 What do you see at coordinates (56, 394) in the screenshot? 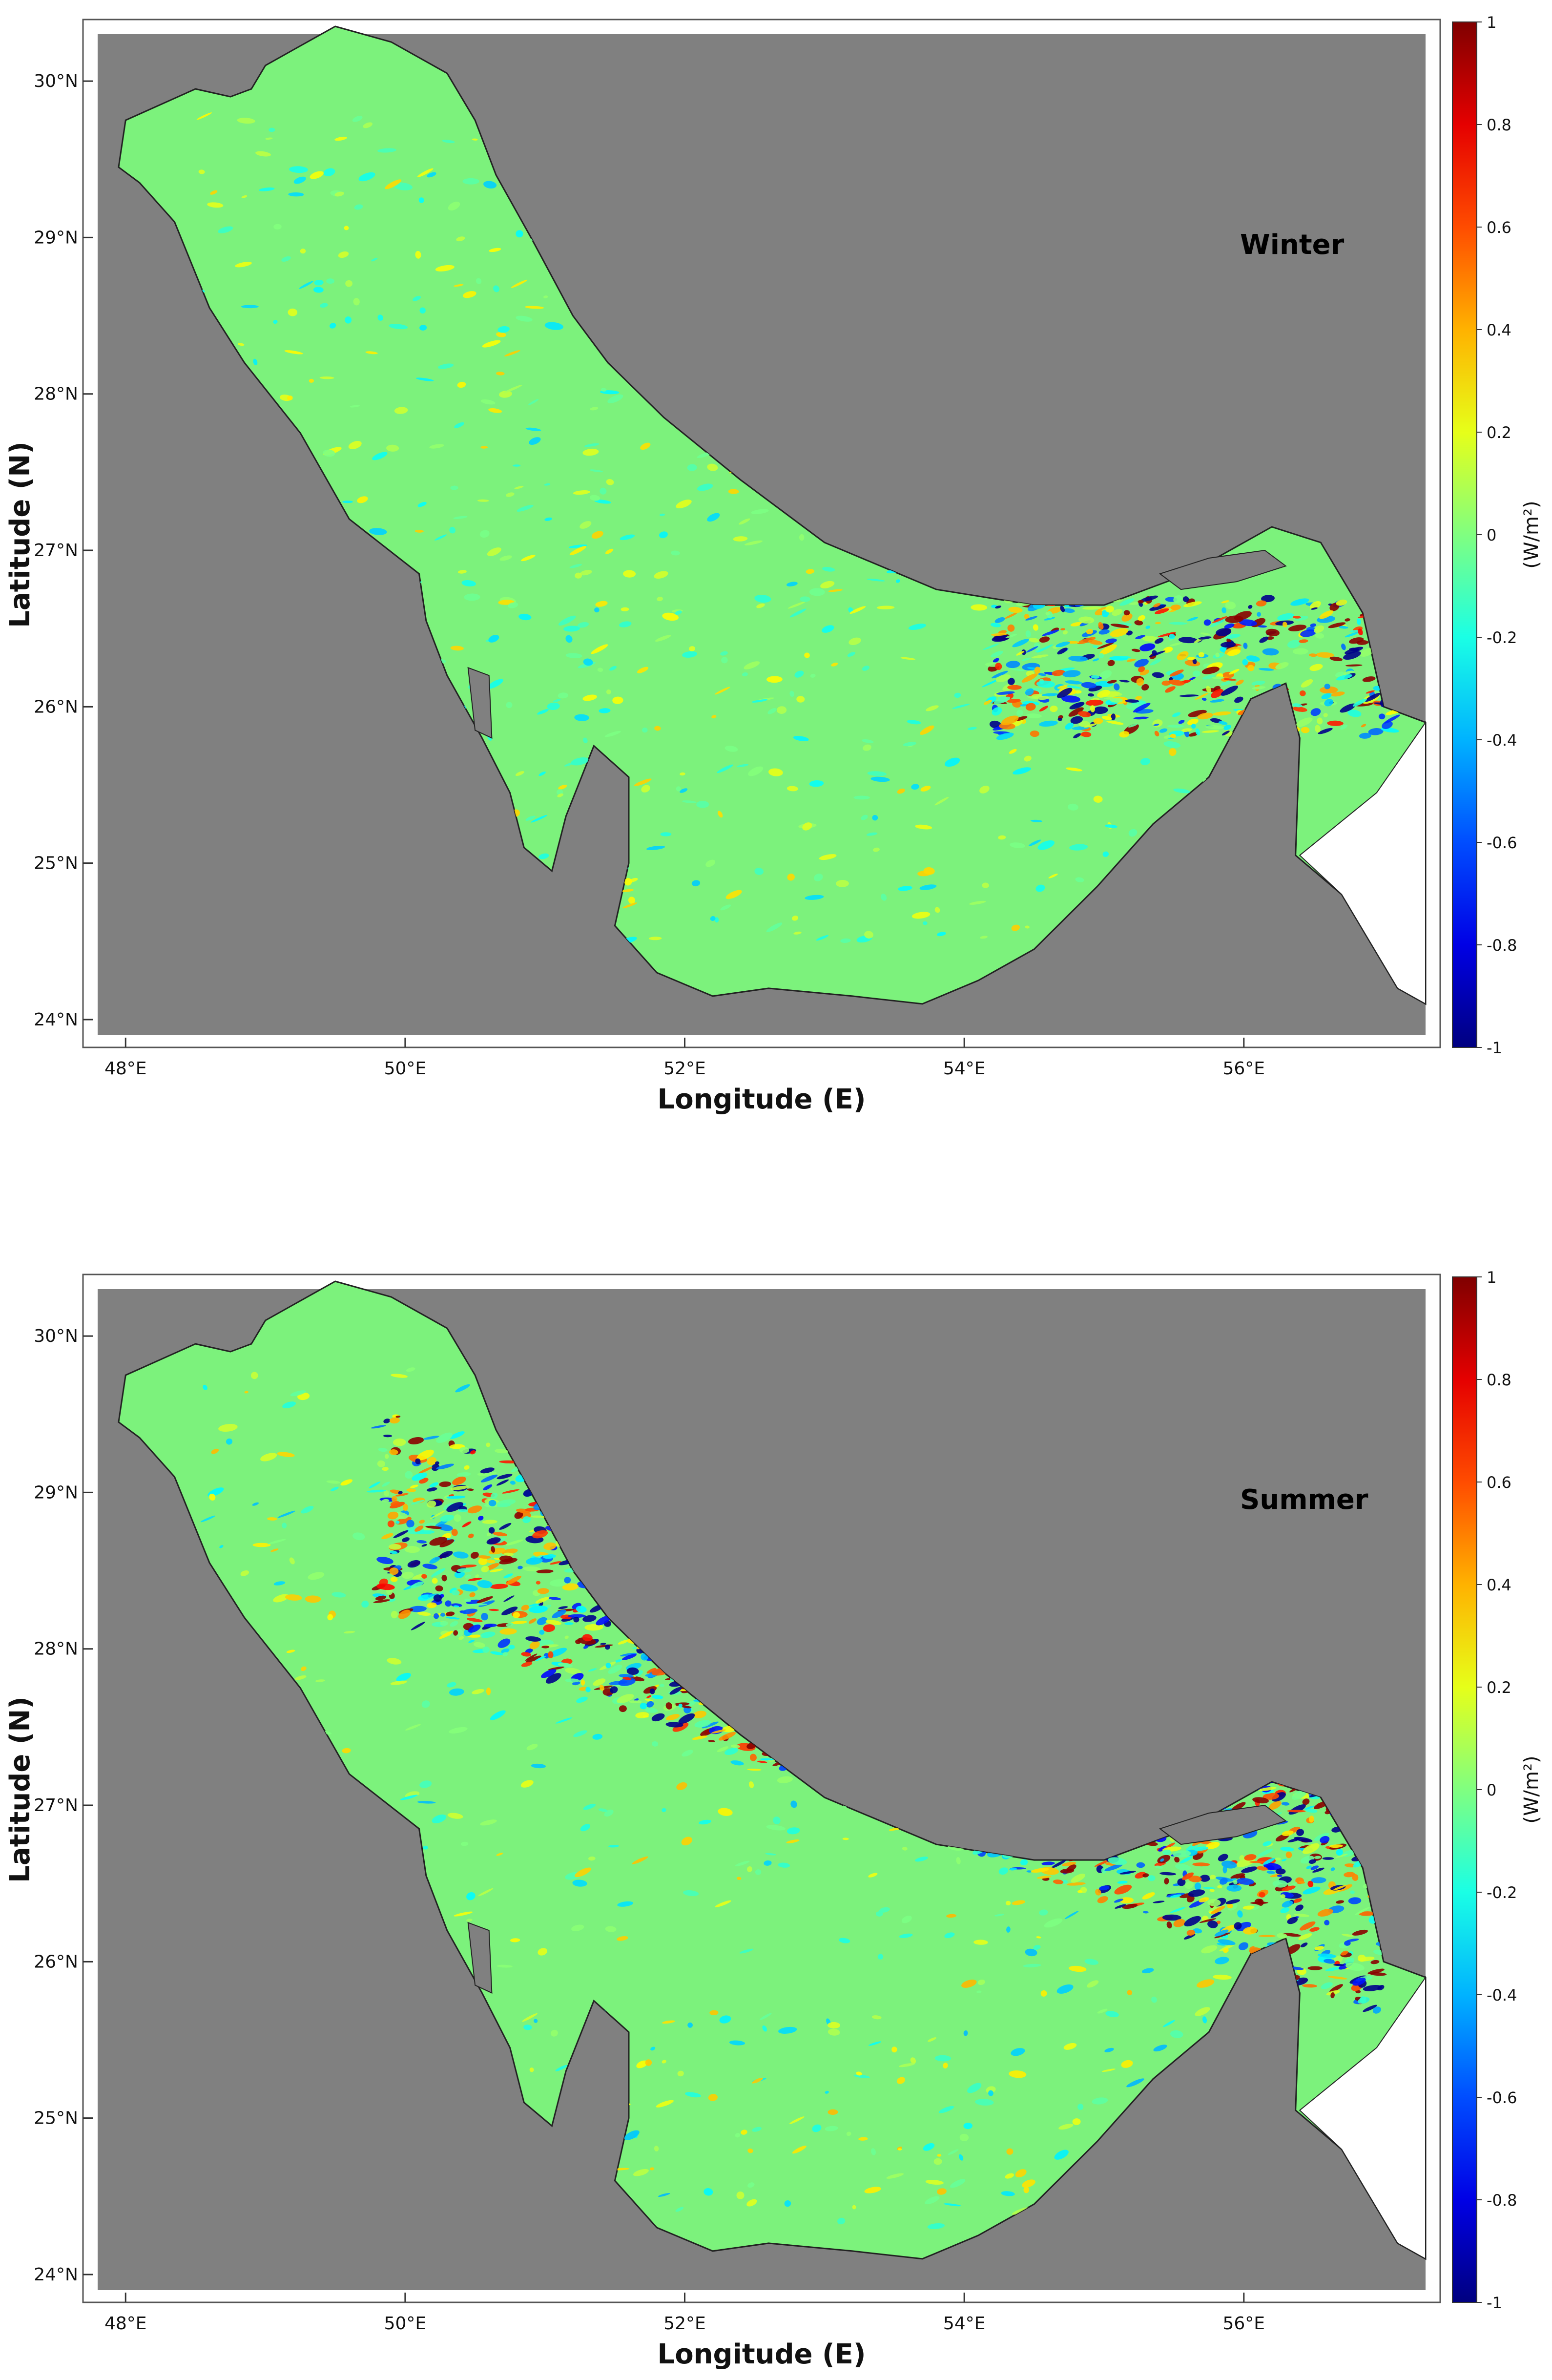
I see `lat-tick-label: 28°N` at bounding box center [56, 394].